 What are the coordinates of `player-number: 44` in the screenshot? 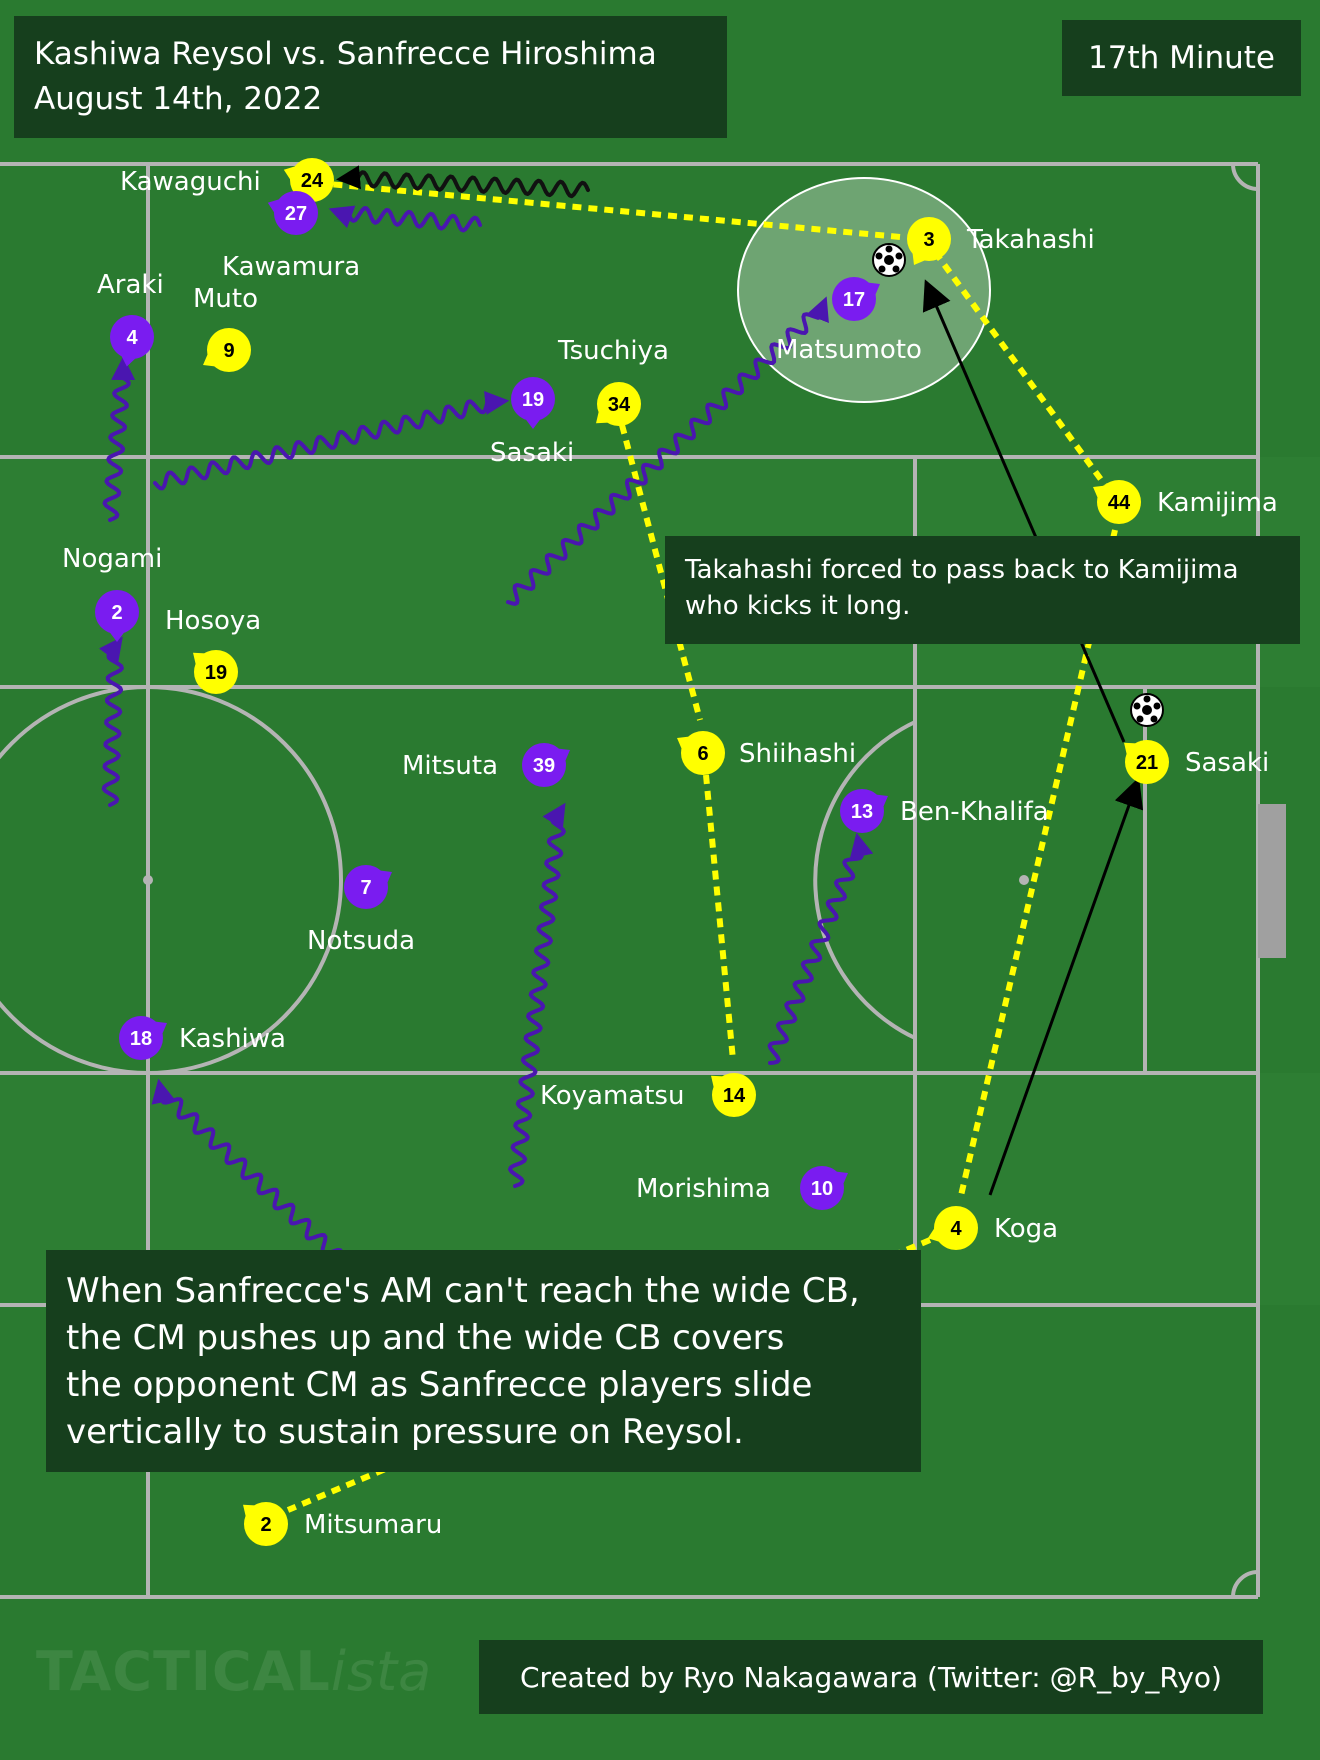 It's located at (1119, 503).